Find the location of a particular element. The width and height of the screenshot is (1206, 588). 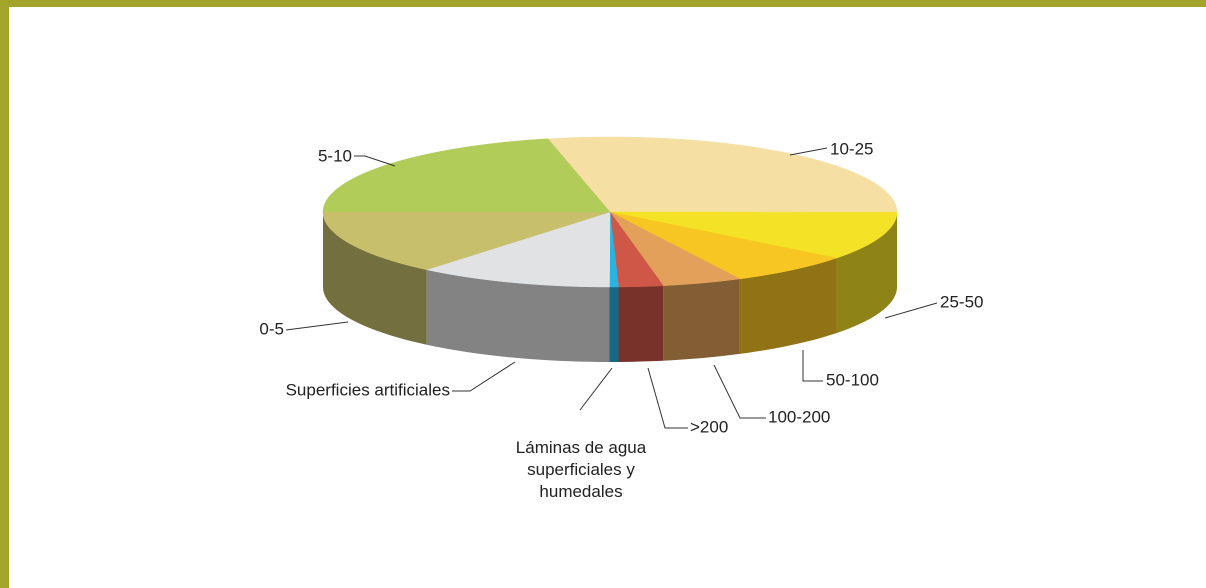

slice-label: 10-25 is located at coordinates (851, 148).